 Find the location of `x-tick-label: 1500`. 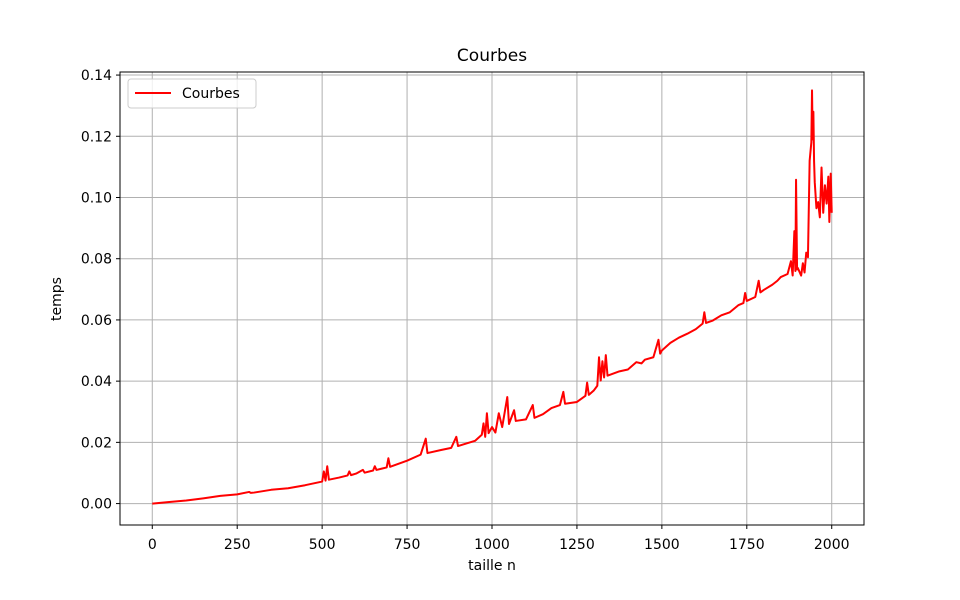

x-tick-label: 1500 is located at coordinates (662, 545).